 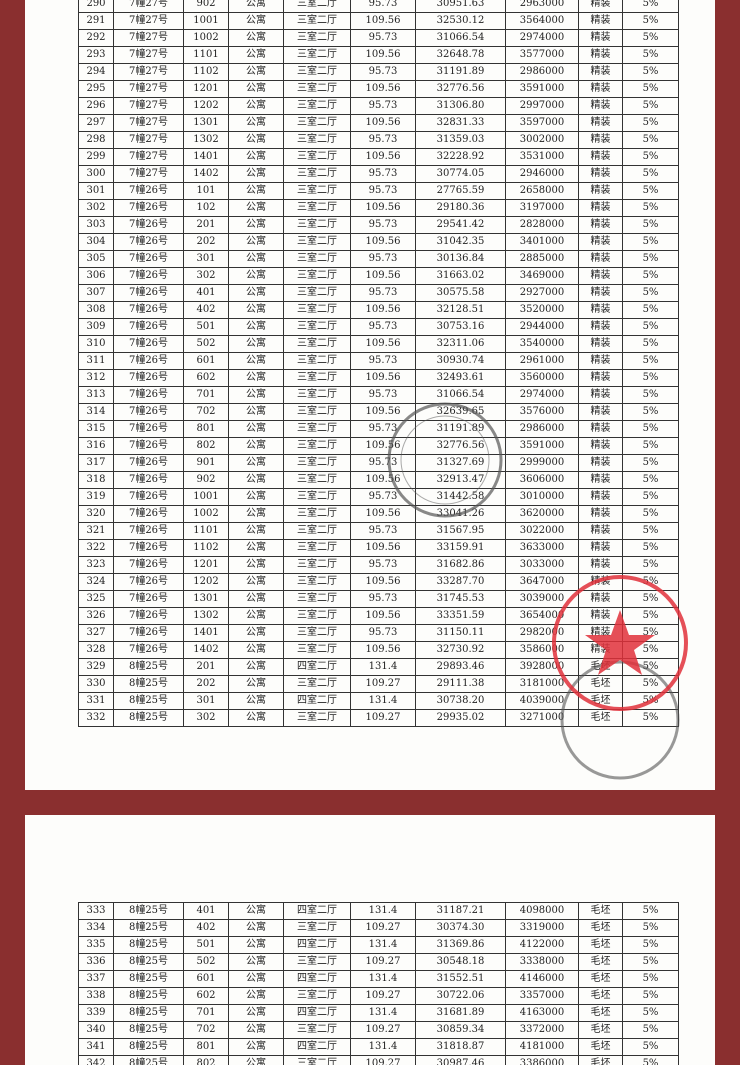 I want to click on table-cell: 502, so click(x=206, y=344).